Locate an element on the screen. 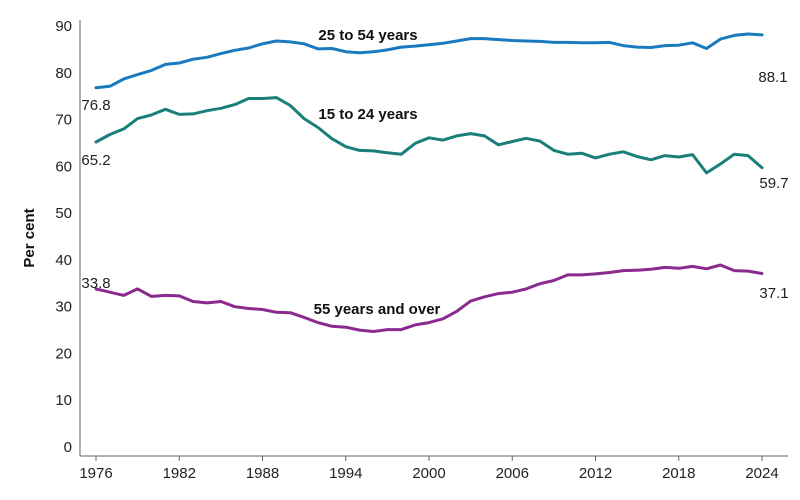 Image resolution: width=800 pixels, height=500 pixels. x-tick-label: 2006 is located at coordinates (512, 473).